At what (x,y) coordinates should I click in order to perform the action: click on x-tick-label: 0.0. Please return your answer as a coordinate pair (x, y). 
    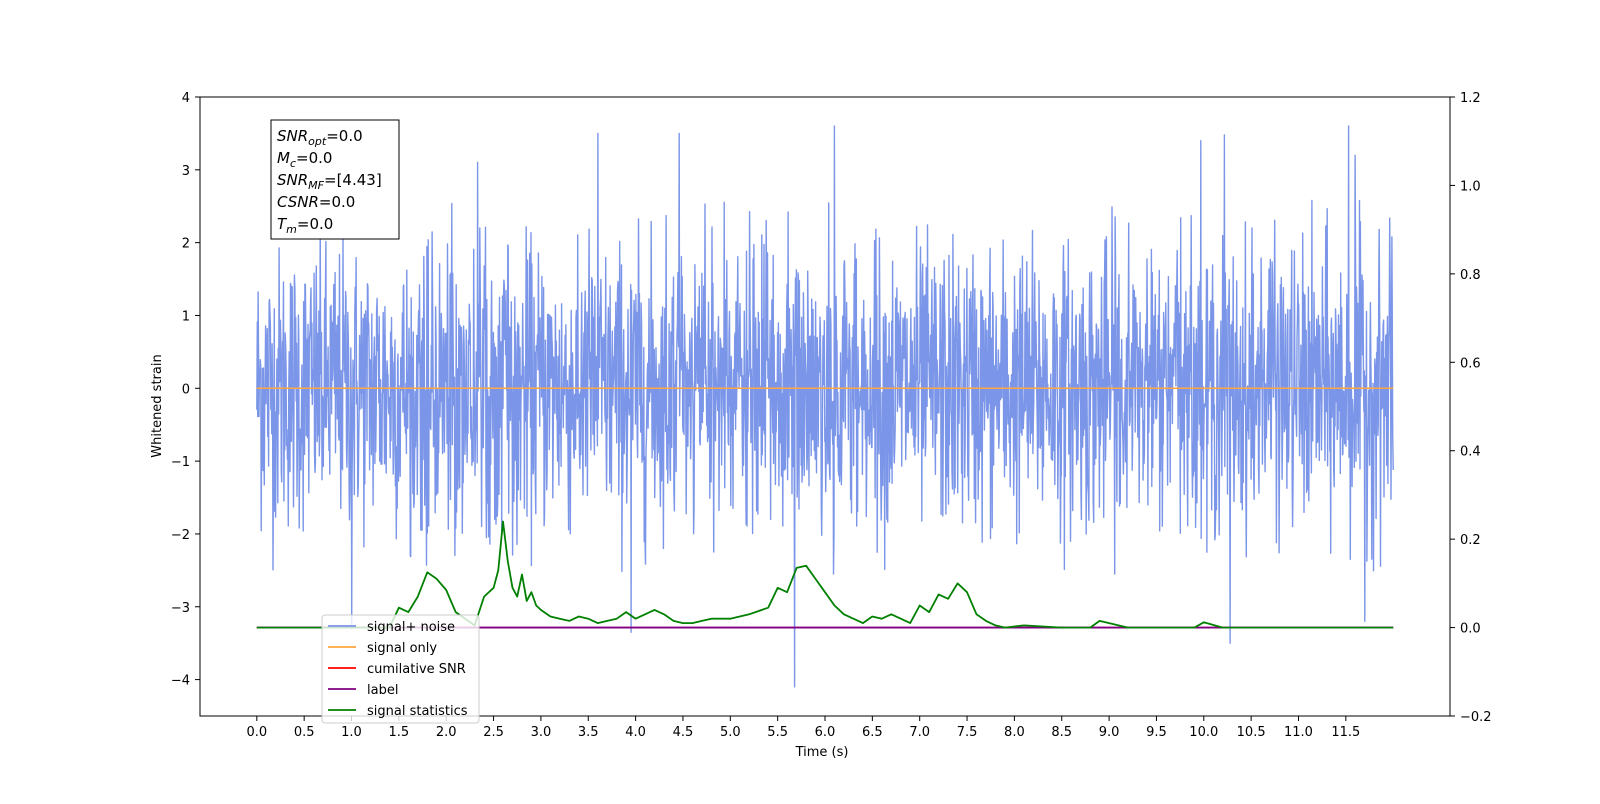
    Looking at the image, I should click on (256, 732).